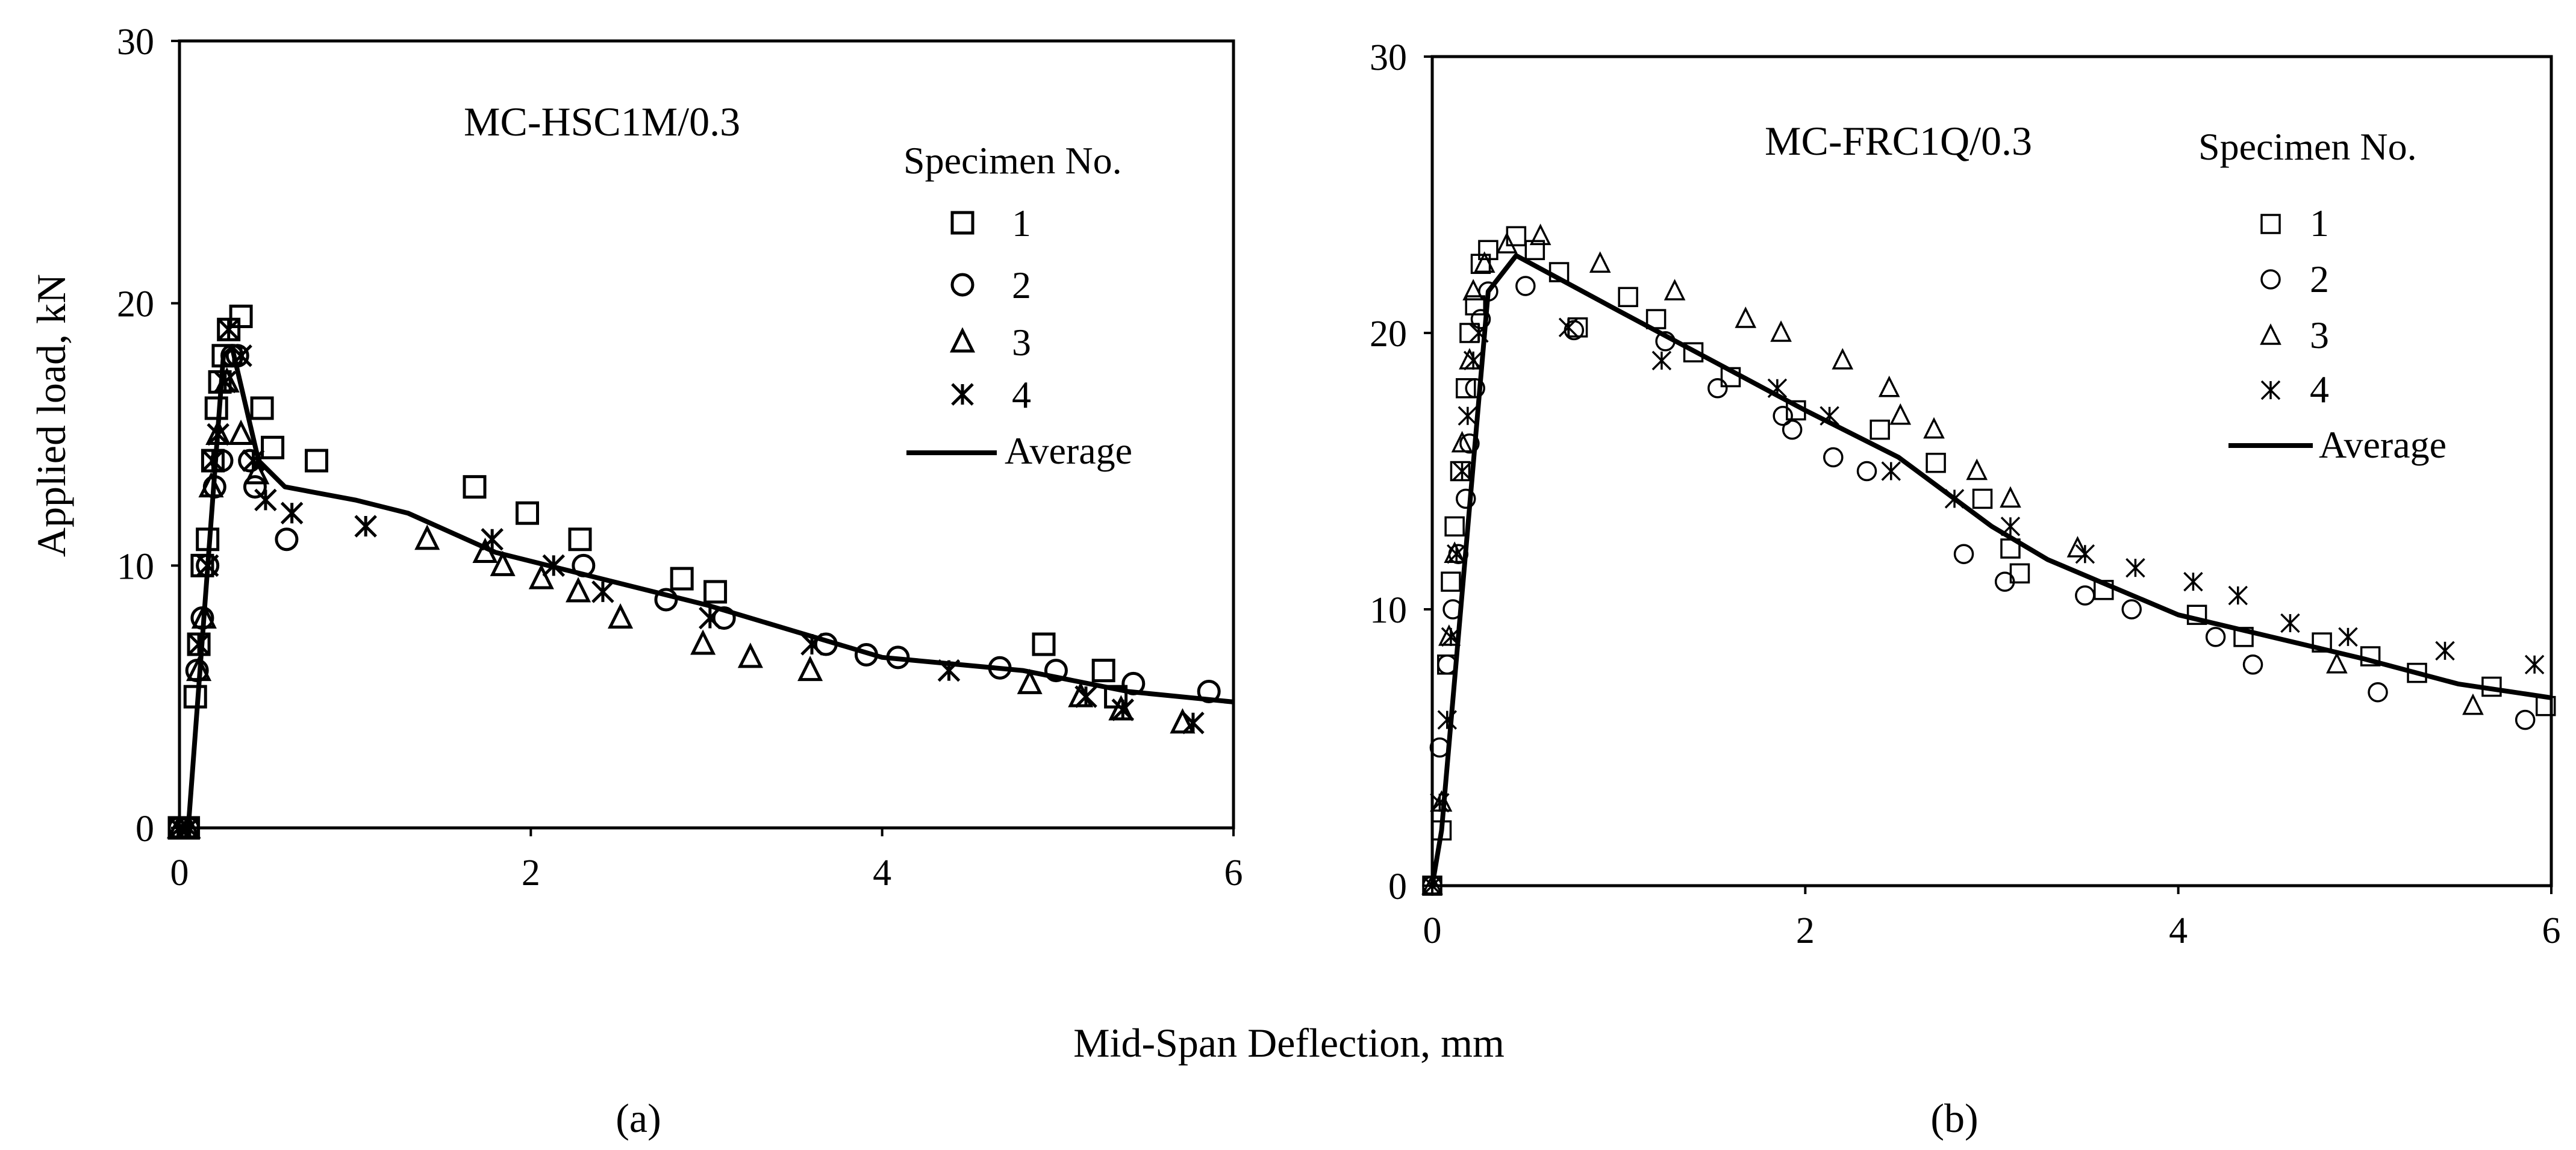 The image size is (2576, 1150). Describe the element at coordinates (135, 42) in the screenshot. I see `y-tick-label-a: 30` at that location.